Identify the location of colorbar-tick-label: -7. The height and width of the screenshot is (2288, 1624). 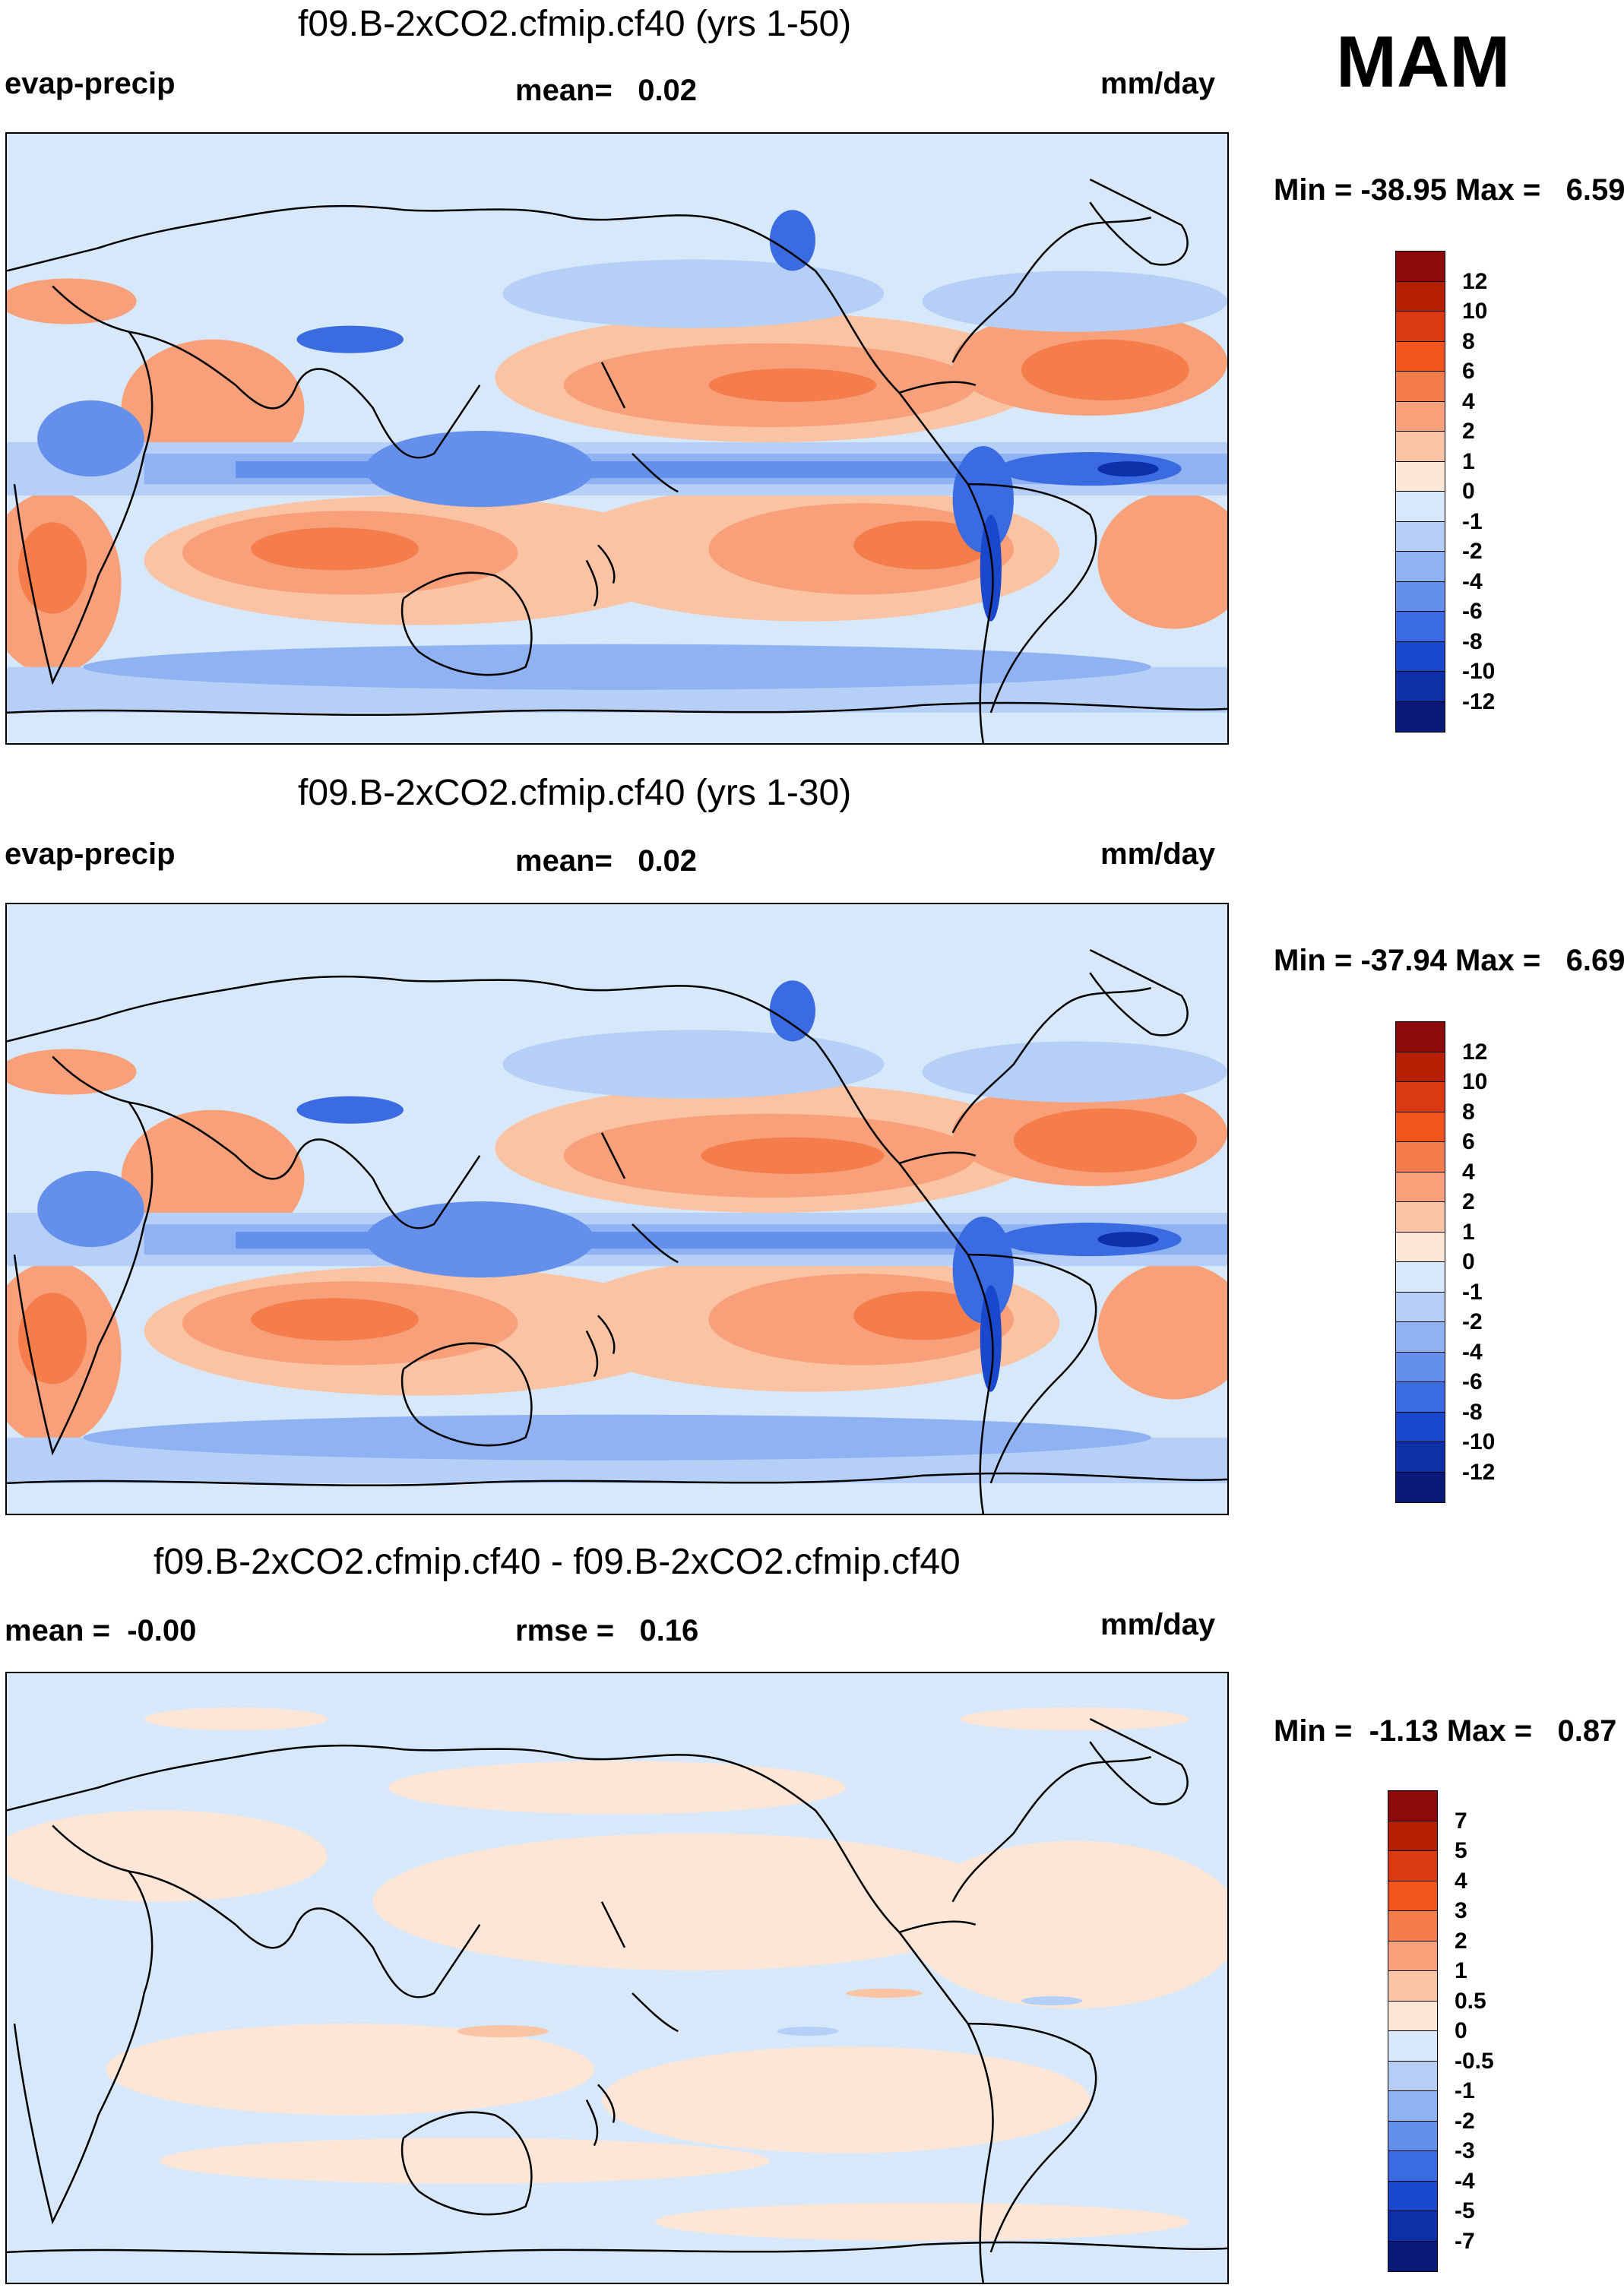
(1465, 2241).